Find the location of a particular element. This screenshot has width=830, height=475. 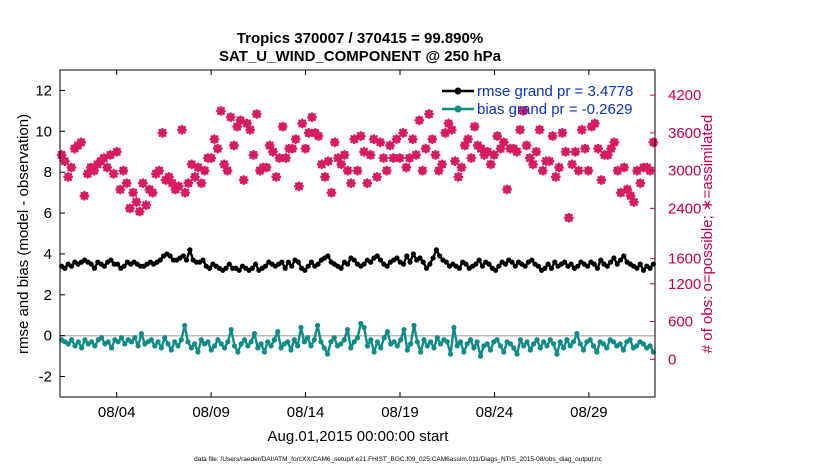

y2-tick-label: 600 is located at coordinates (680, 322).